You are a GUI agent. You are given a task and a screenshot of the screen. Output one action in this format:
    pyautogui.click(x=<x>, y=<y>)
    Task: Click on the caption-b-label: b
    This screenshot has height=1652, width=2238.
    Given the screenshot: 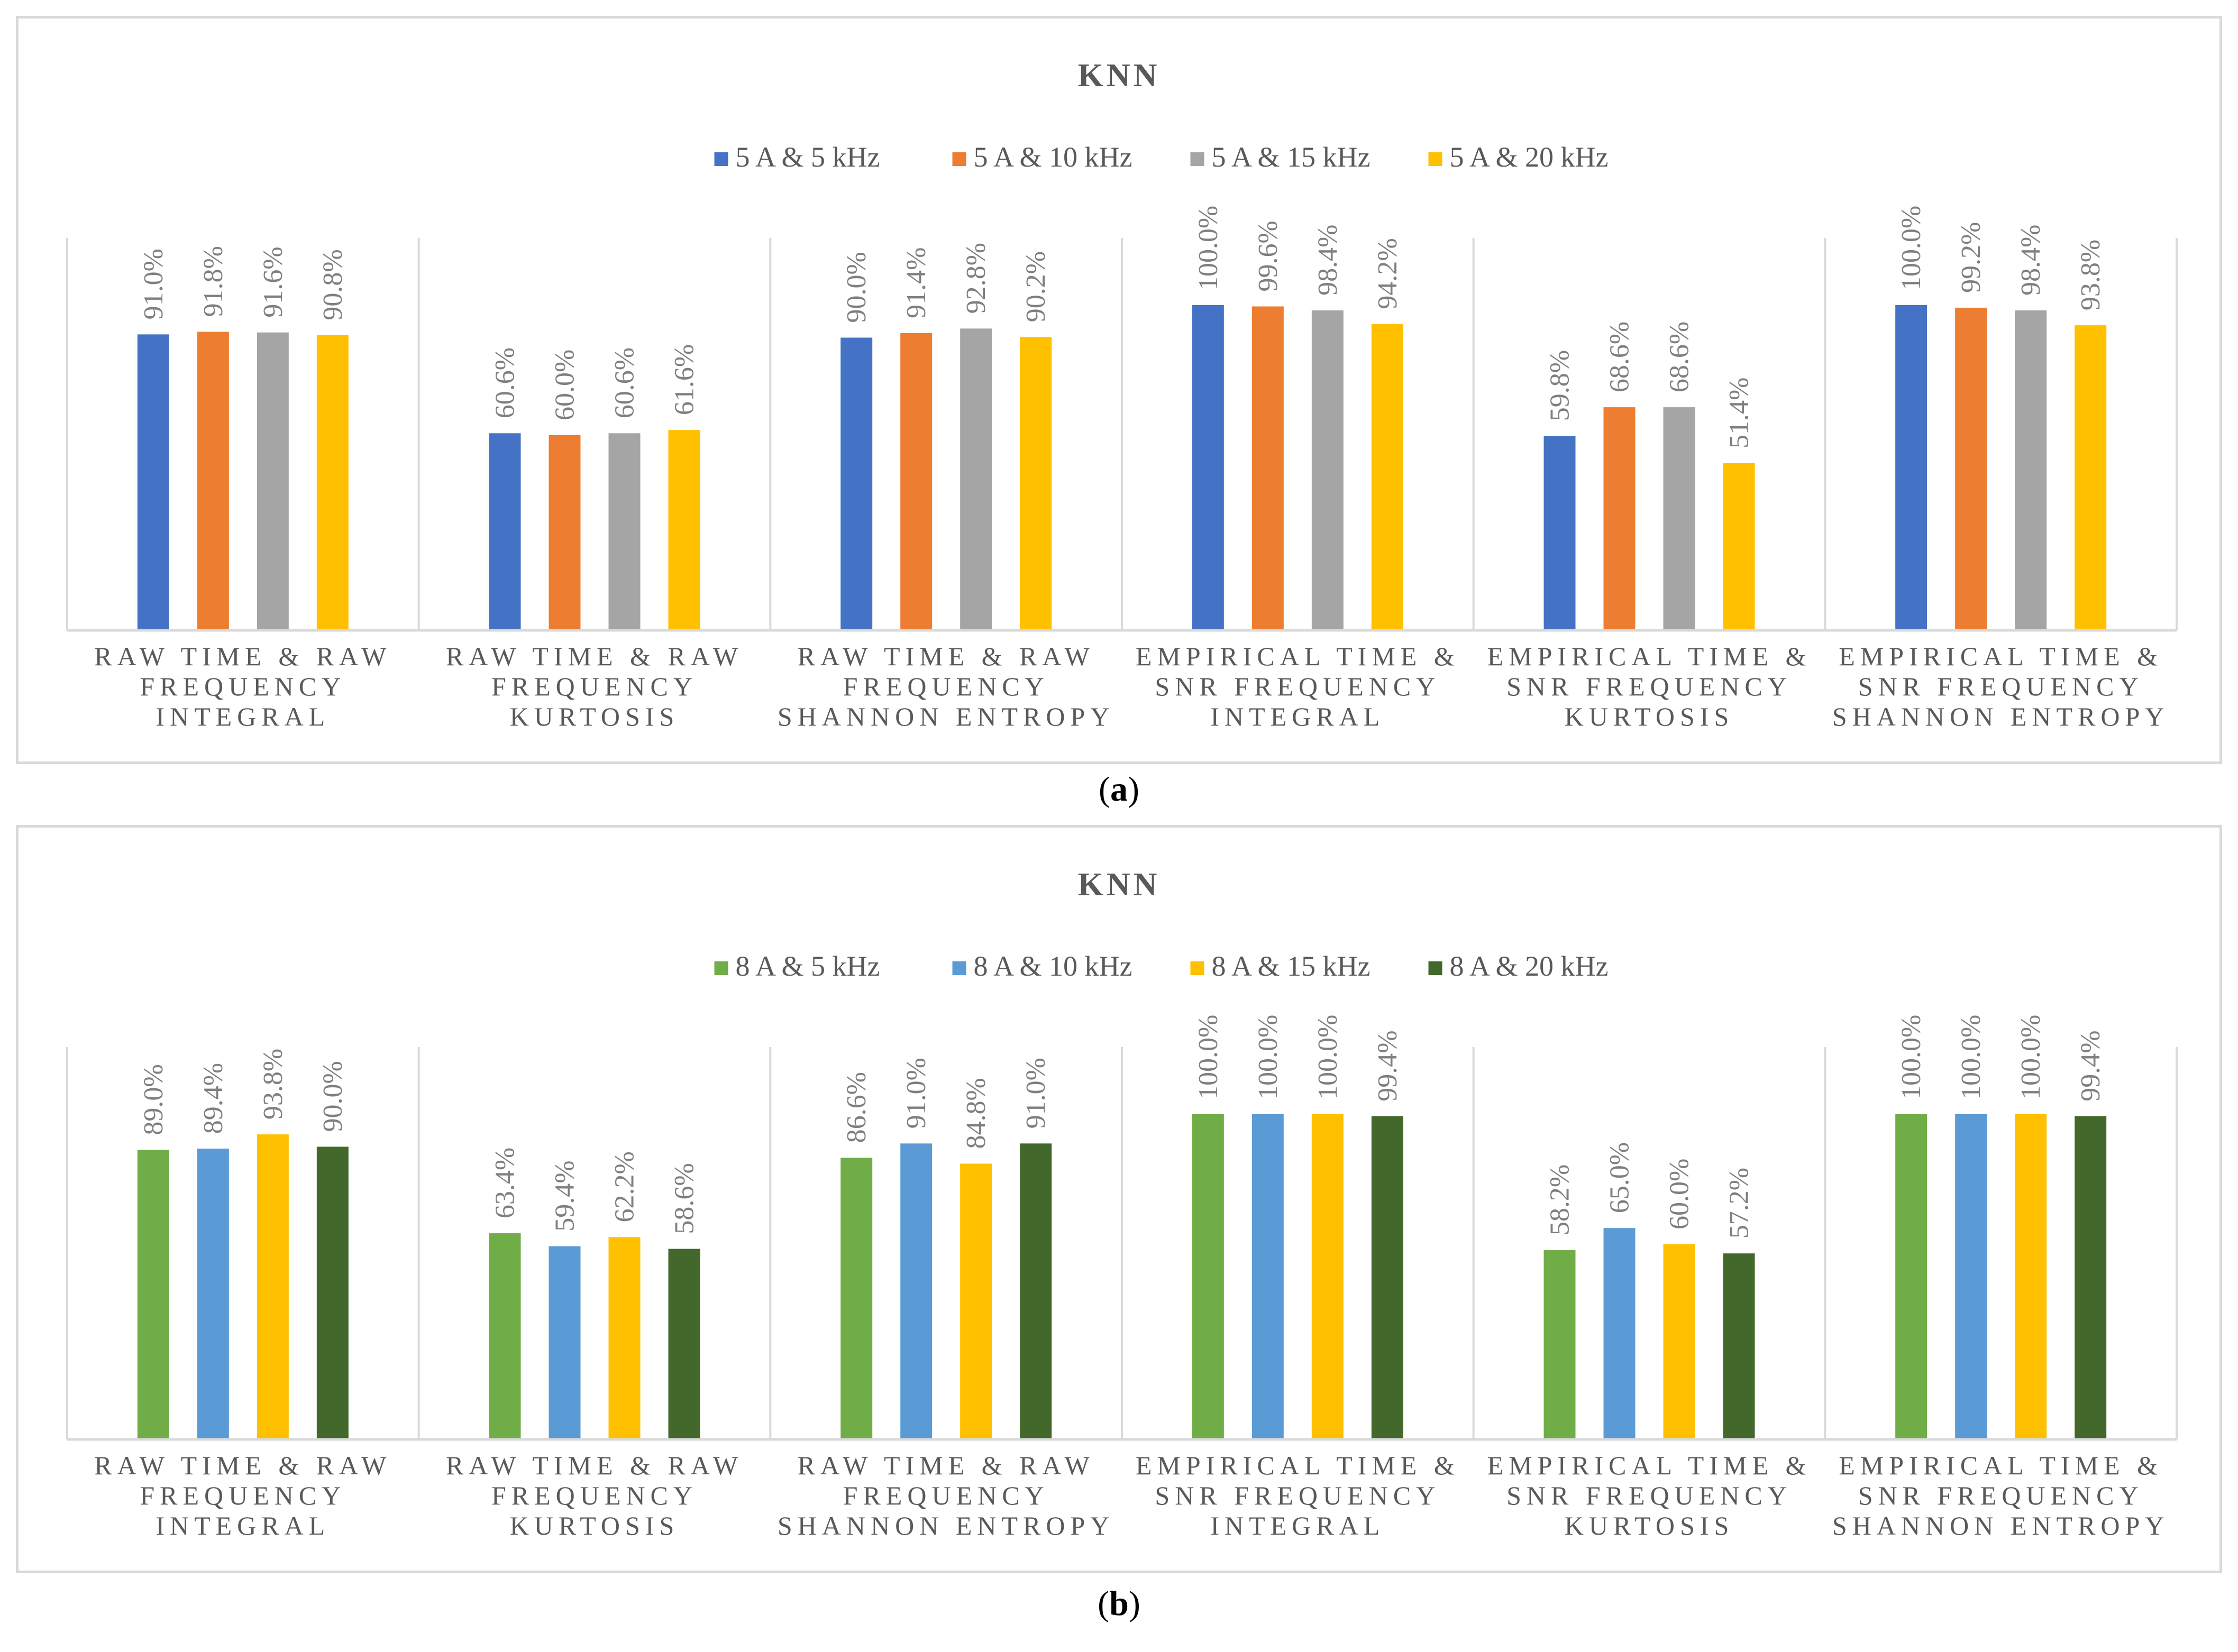 What is the action you would take?
    pyautogui.click(x=1119, y=1604)
    